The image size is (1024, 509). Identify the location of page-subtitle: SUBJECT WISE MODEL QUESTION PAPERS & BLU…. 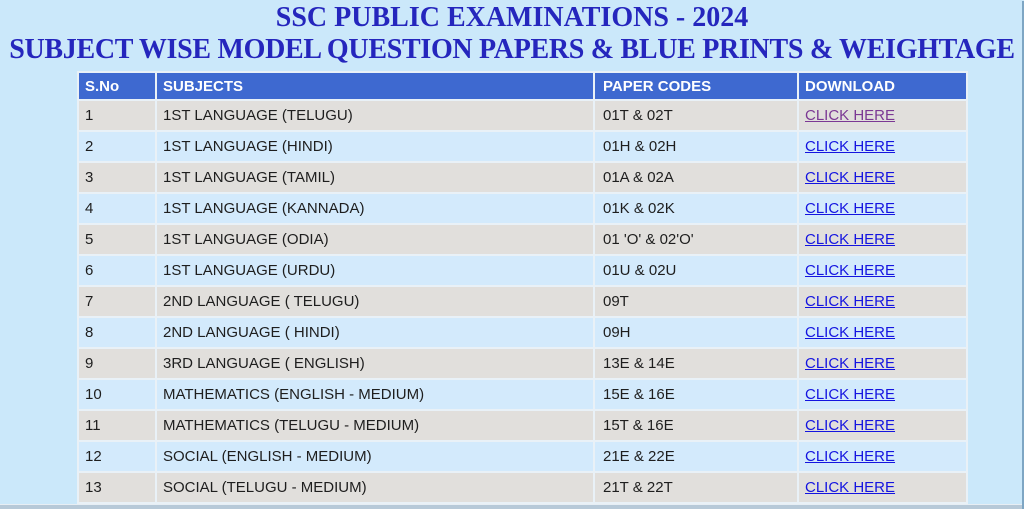
(512, 49).